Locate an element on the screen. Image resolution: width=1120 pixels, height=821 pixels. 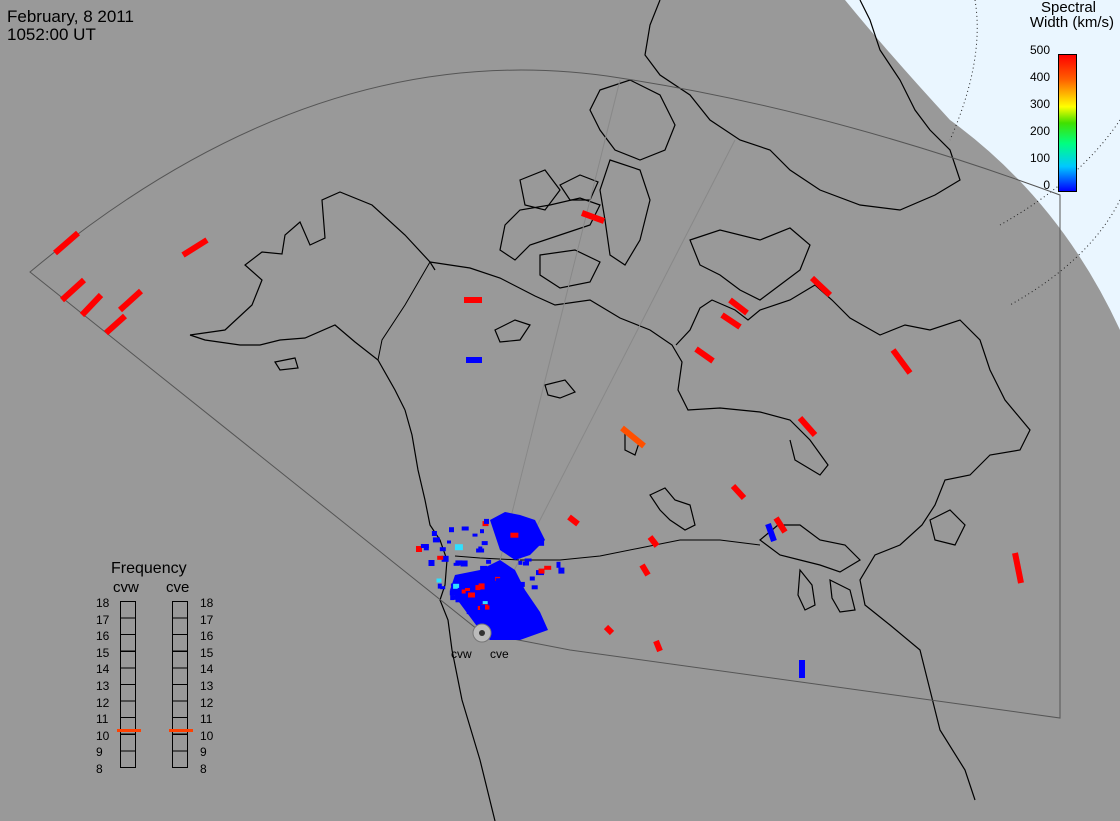
colorbar is located at coordinates (1067, 123).